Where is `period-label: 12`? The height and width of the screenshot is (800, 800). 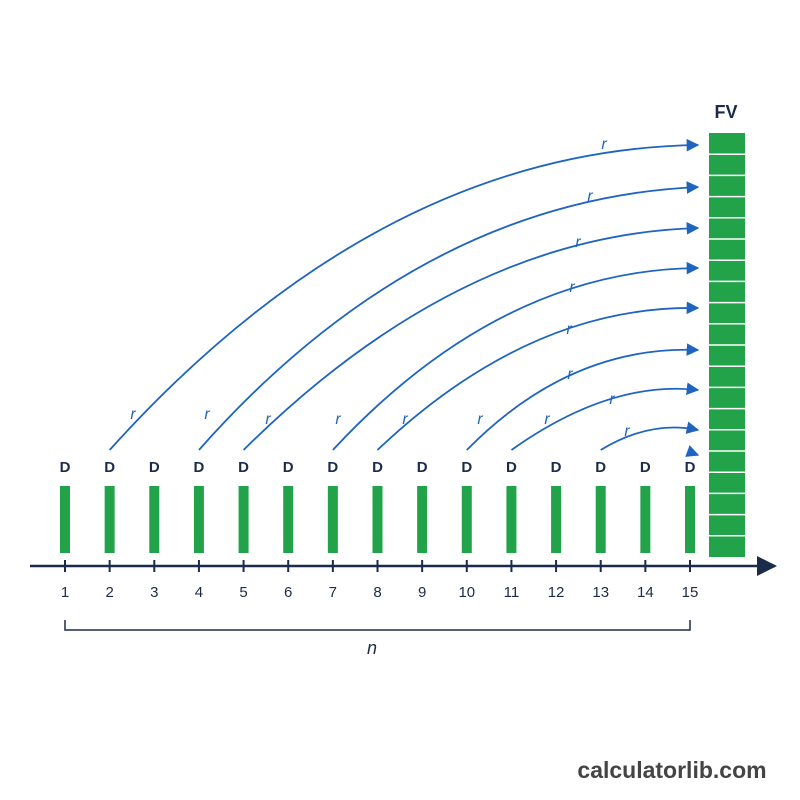
period-label: 12 is located at coordinates (556, 592).